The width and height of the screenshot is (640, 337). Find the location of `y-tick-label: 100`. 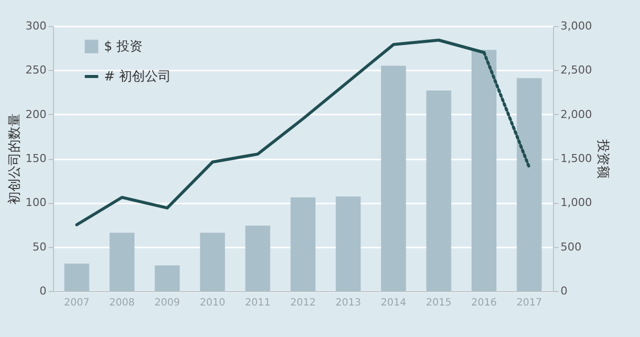

y-tick-label: 100 is located at coordinates (36, 203).